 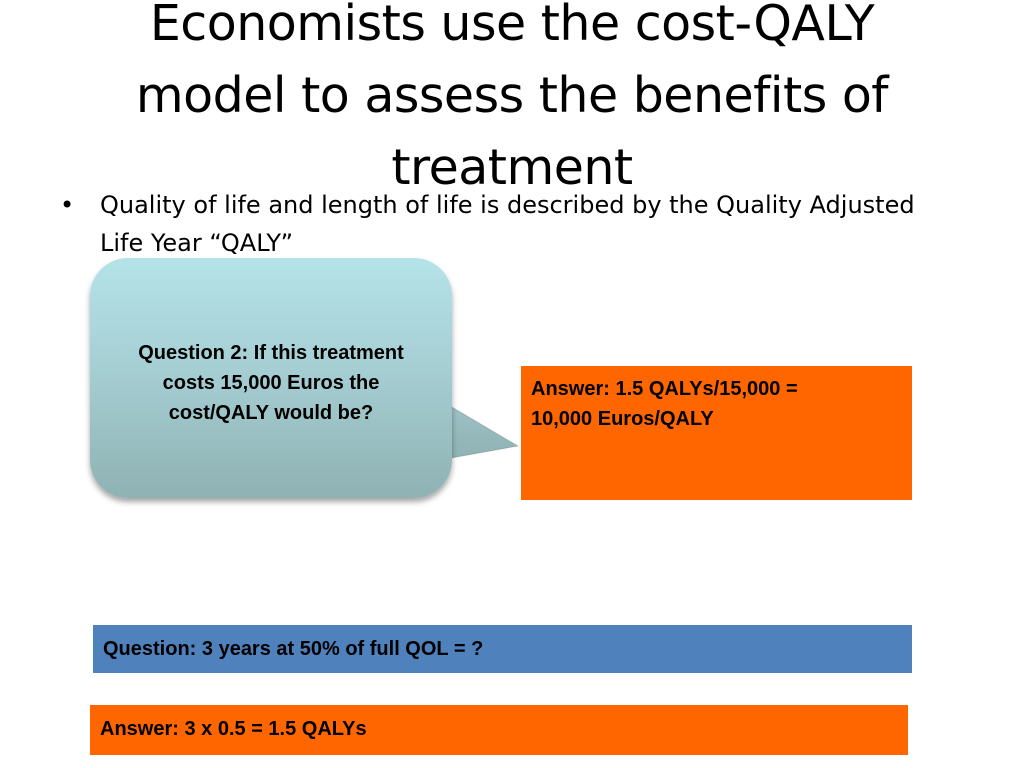 What do you see at coordinates (293, 649) in the screenshot?
I see `question-text: Question: 3 years at 50% of full QOL = ?` at bounding box center [293, 649].